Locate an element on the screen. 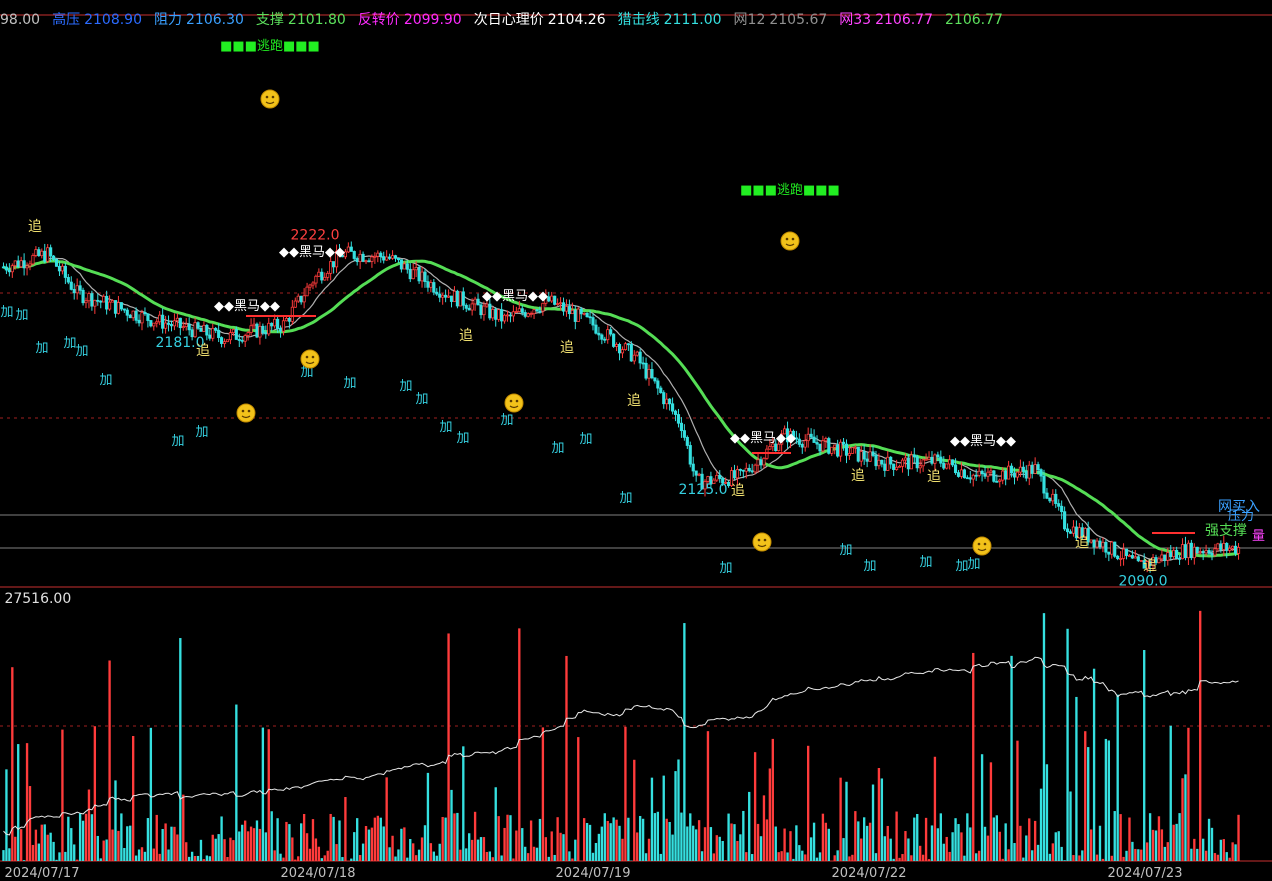  price-extreme-label: 2090.0 is located at coordinates (1143, 582).